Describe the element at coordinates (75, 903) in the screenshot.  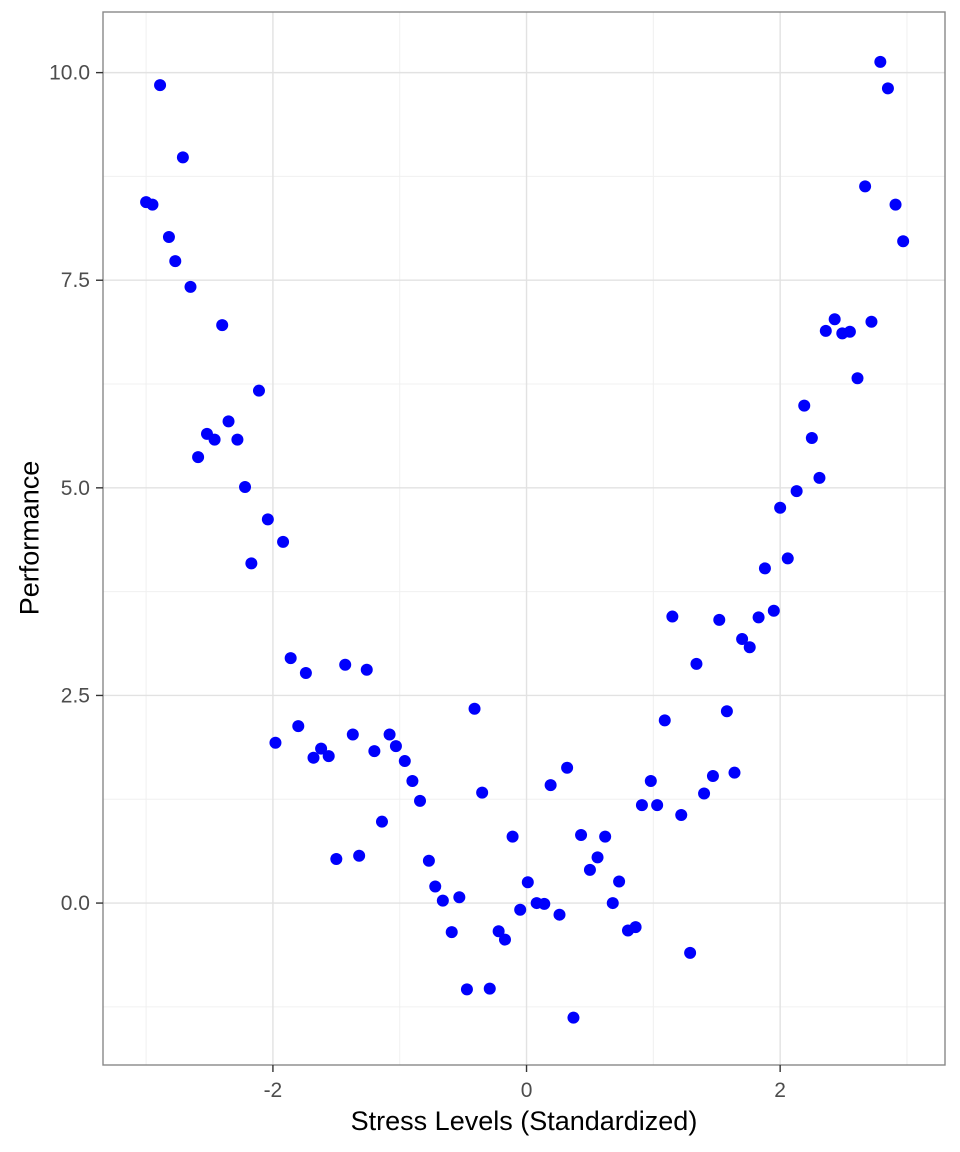
I see `y-tick-label: 0.0` at that location.